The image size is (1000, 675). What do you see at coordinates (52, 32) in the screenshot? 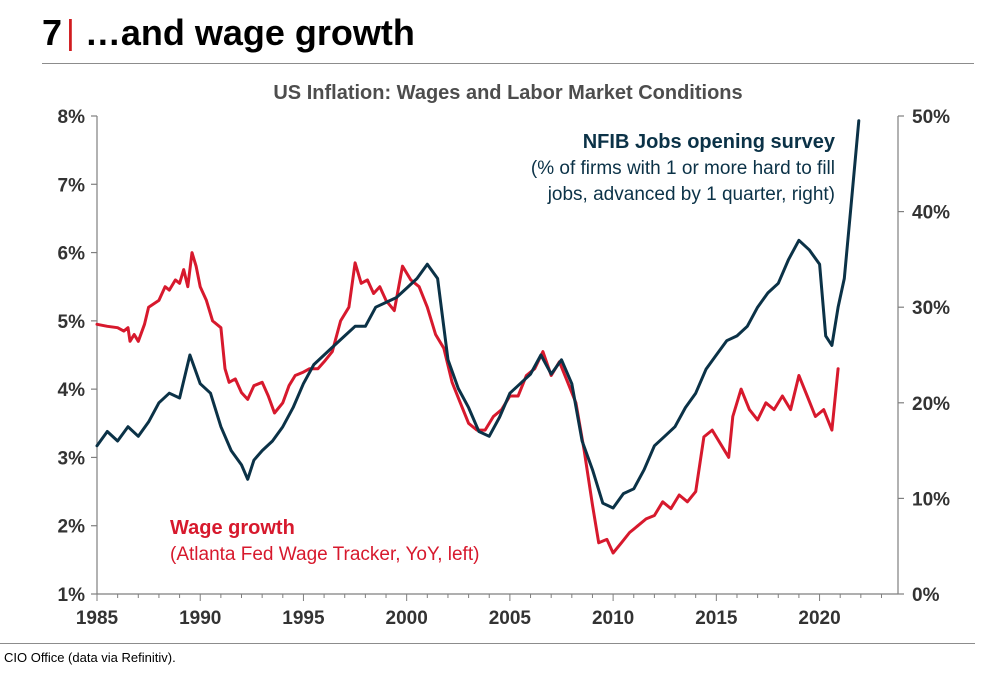
I see `slide-number: 7` at bounding box center [52, 32].